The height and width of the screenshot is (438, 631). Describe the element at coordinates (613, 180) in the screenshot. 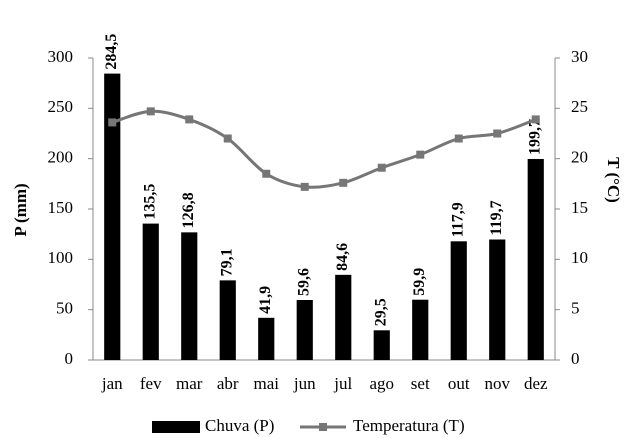

I see `y2-axis-label: T (°C)` at that location.